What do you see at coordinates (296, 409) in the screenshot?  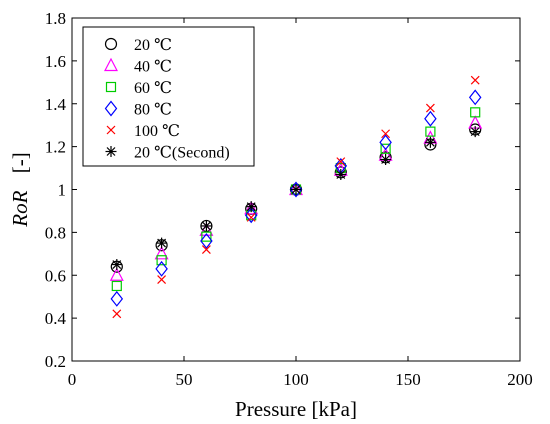 I see `x-axis-label: Pressure [kPa]` at bounding box center [296, 409].